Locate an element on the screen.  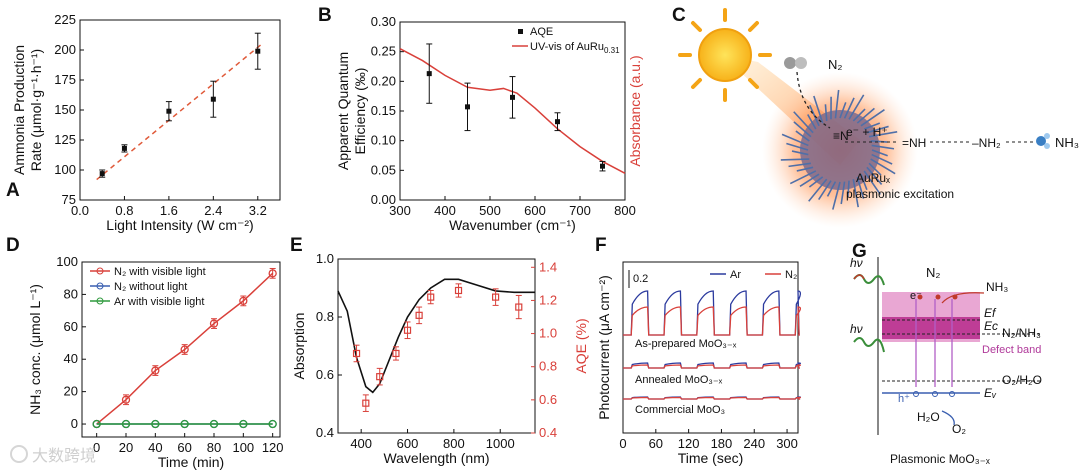
scale-bar-label: 0.2 is located at coordinates (640, 279).